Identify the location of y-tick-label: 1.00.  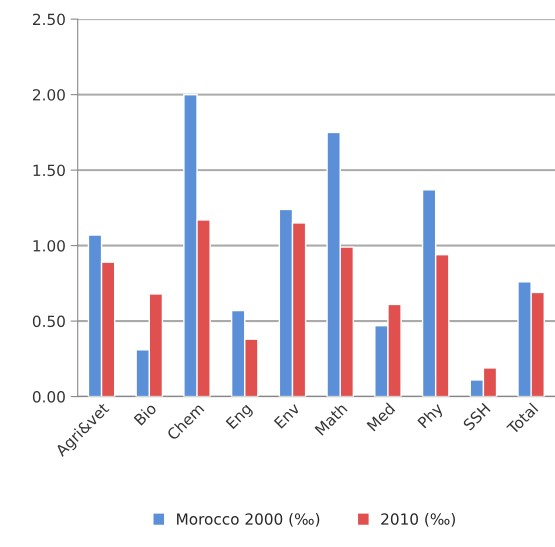
(49, 246).